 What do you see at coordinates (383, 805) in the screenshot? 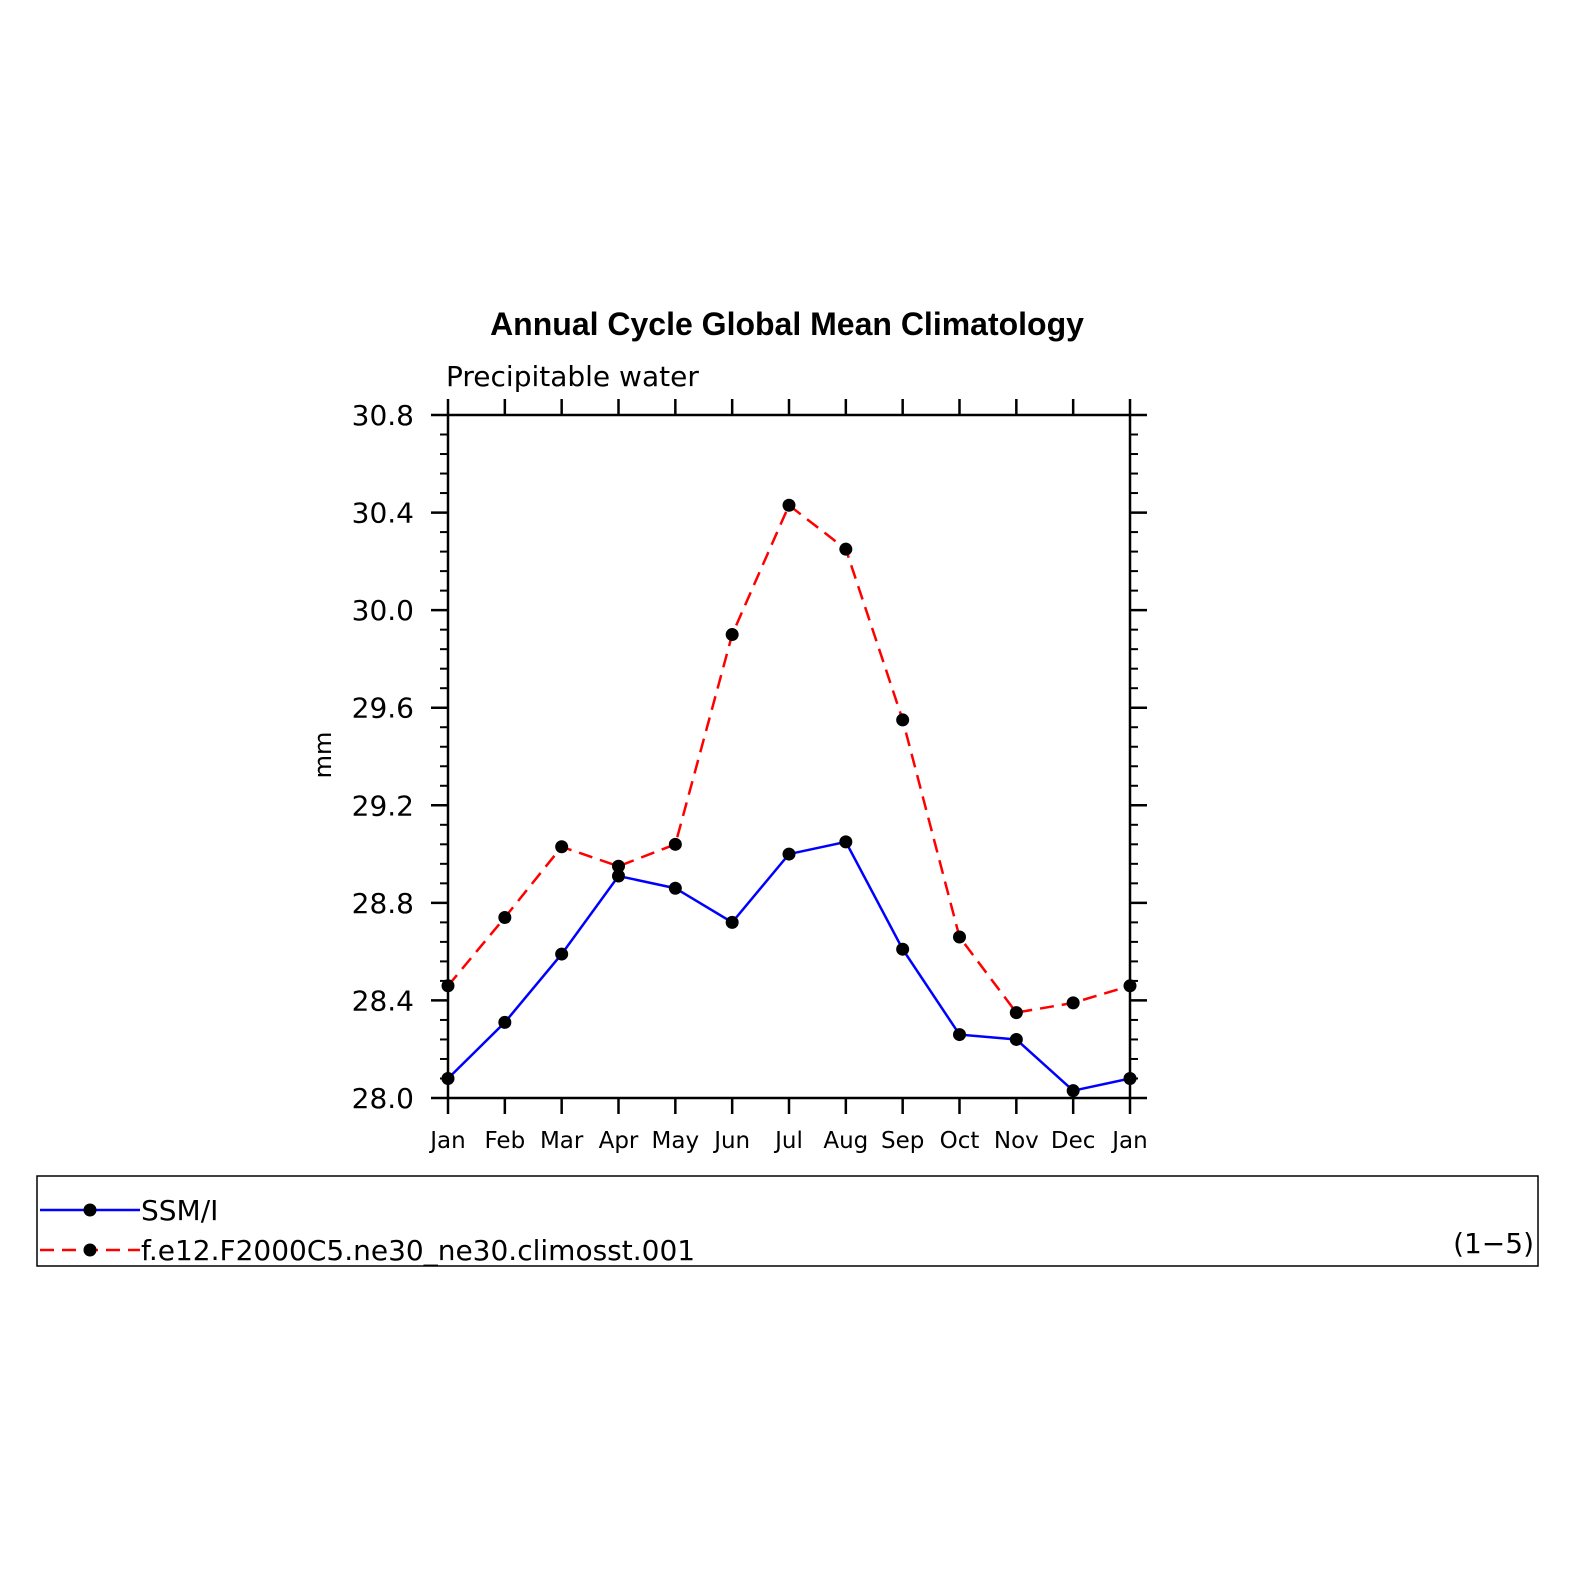
I see `y-tick-label: 29.2` at bounding box center [383, 805].